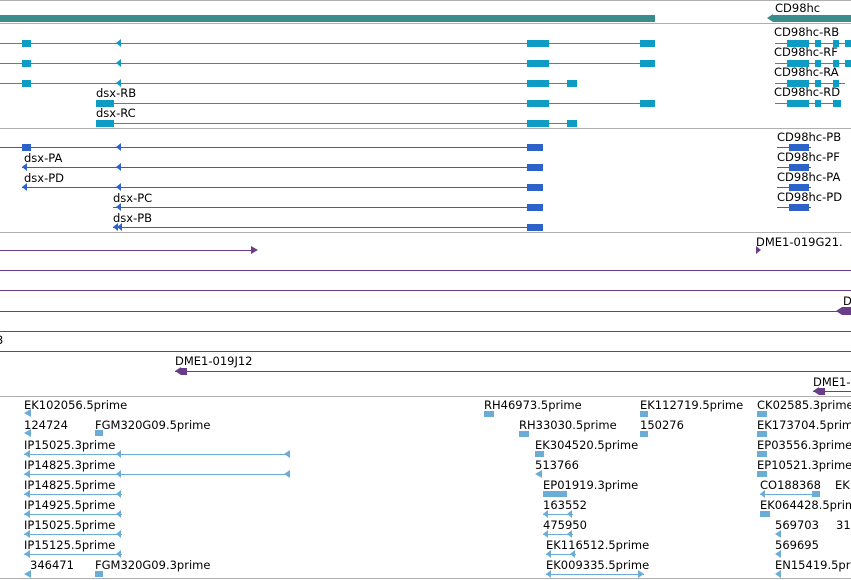 The height and width of the screenshot is (580, 851). What do you see at coordinates (842, 485) in the screenshot?
I see `est-label: EK` at bounding box center [842, 485].